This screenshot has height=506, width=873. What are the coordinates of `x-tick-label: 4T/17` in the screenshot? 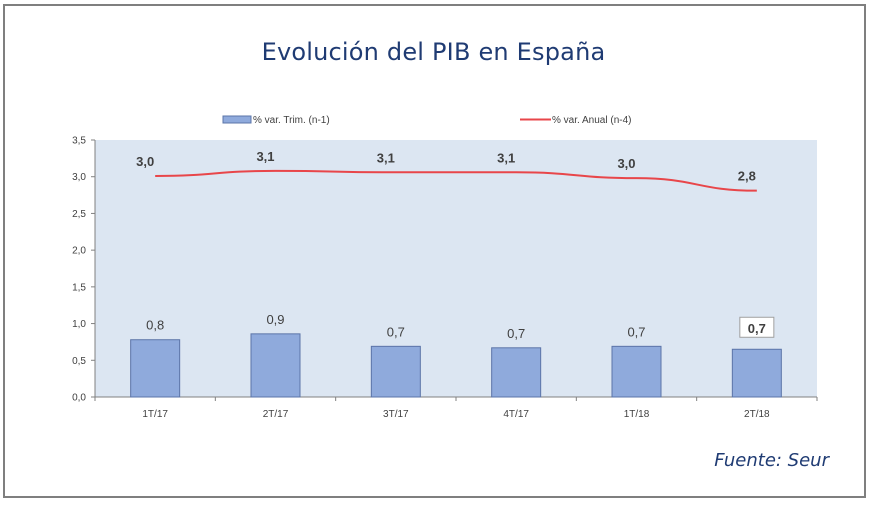 It's located at (516, 414).